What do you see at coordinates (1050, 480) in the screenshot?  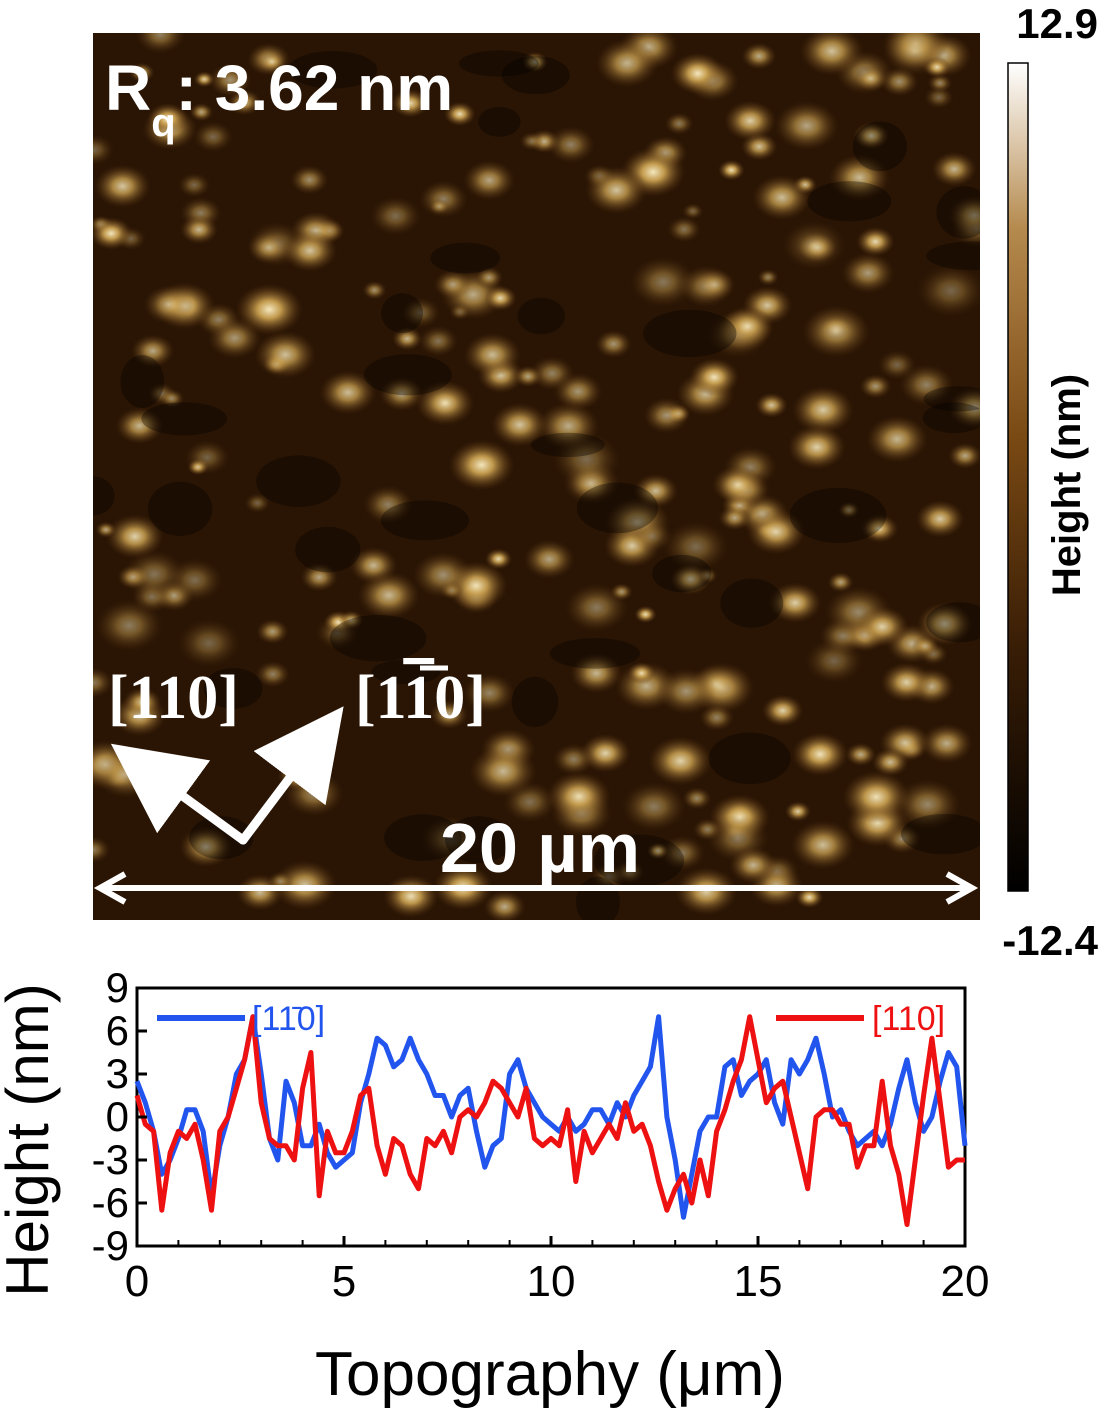 I see `colorbar: 12.9 -12.4 Height (nm)` at bounding box center [1050, 480].